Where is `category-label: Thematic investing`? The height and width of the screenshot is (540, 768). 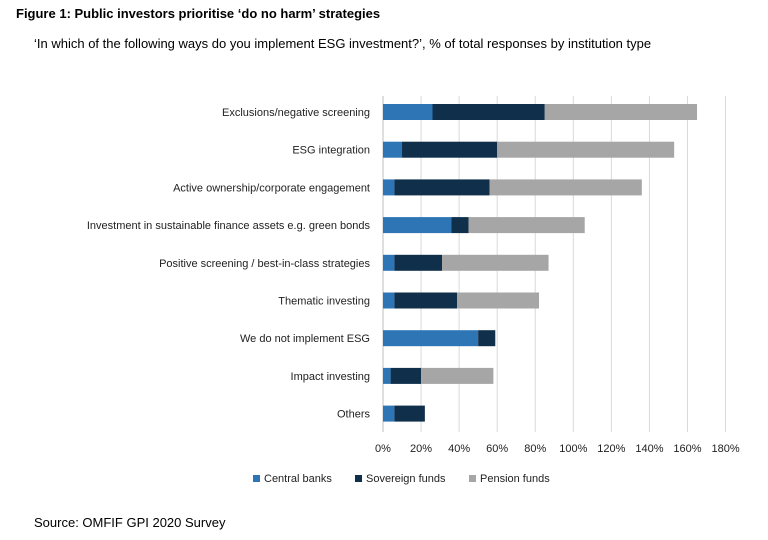
category-label: Thematic investing is located at coordinates (324, 302).